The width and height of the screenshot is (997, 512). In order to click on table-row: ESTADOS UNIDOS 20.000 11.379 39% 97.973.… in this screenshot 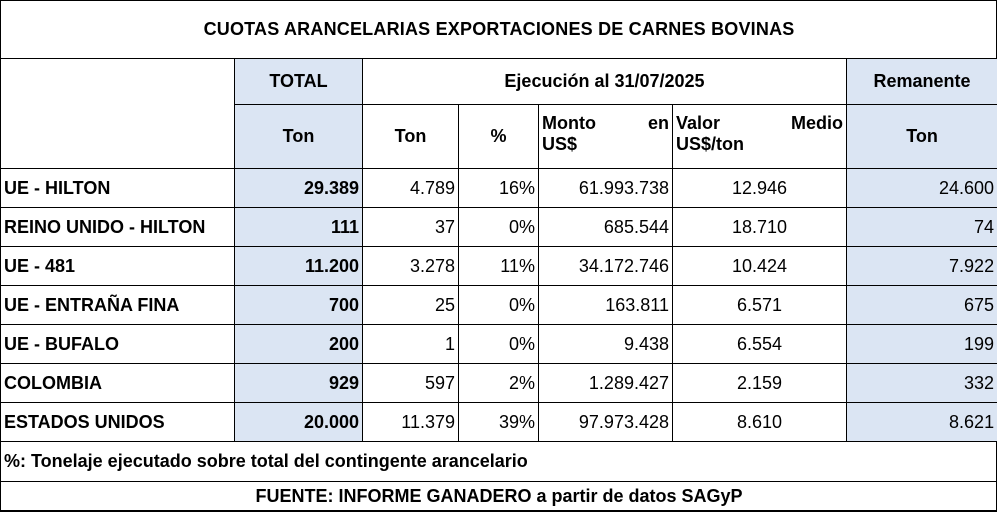, I will do `click(499, 422)`.